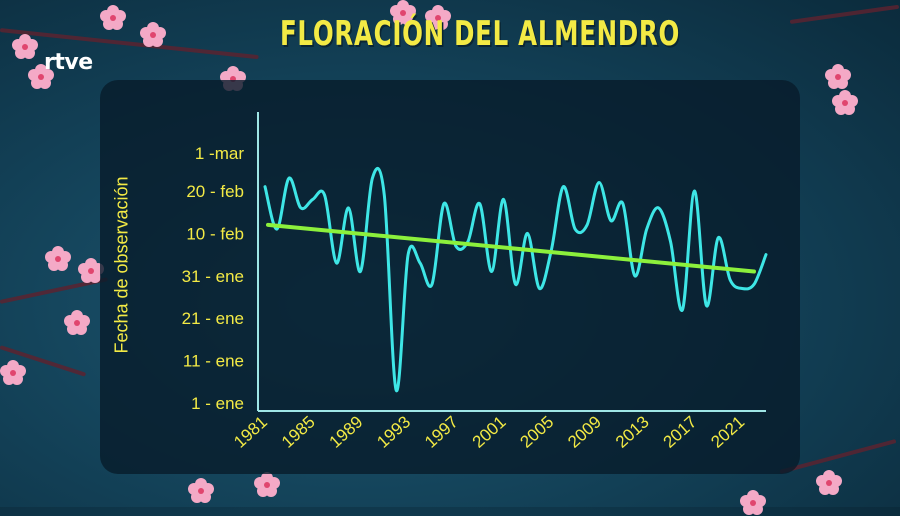 This screenshot has height=516, width=900. What do you see at coordinates (511, 248) in the screenshot?
I see `series-line-trend` at bounding box center [511, 248].